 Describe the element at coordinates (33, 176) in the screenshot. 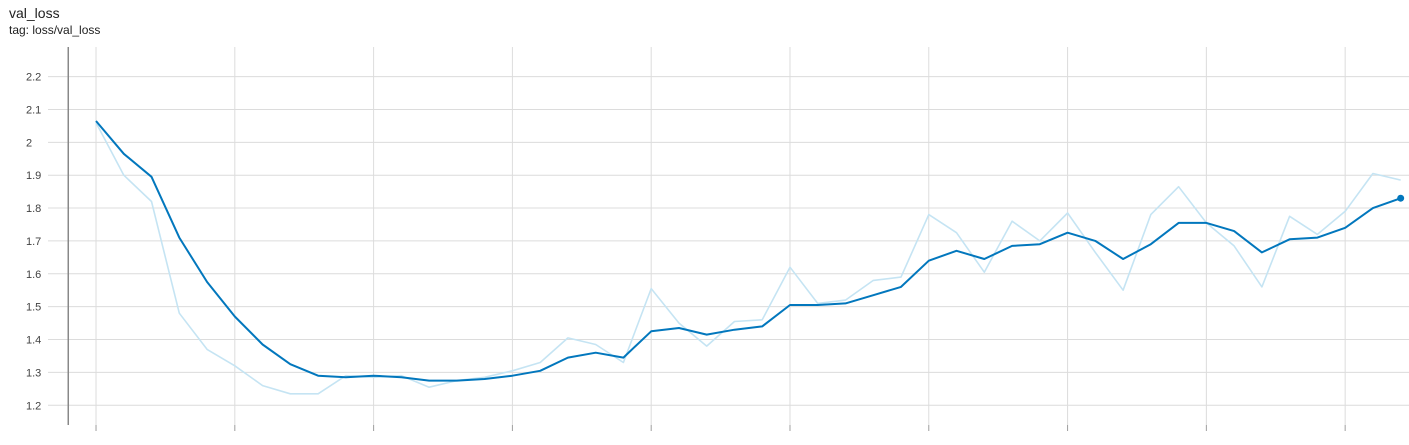

I see `y-tick-label: 1.9` at that location.